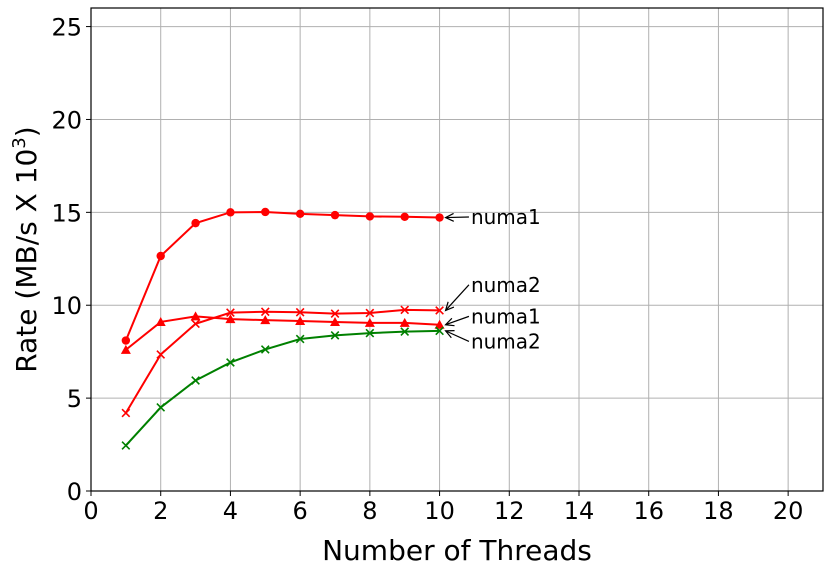 Image resolution: width=831 pixels, height=573 pixels. Describe the element at coordinates (74, 399) in the screenshot. I see `y-tick-label: 5` at that location.